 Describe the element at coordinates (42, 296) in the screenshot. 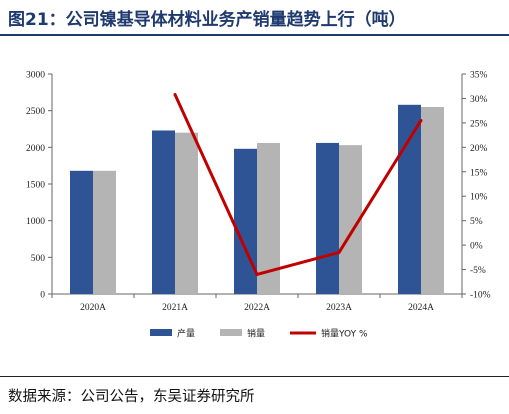

I see `left-tick-label: 0` at that location.